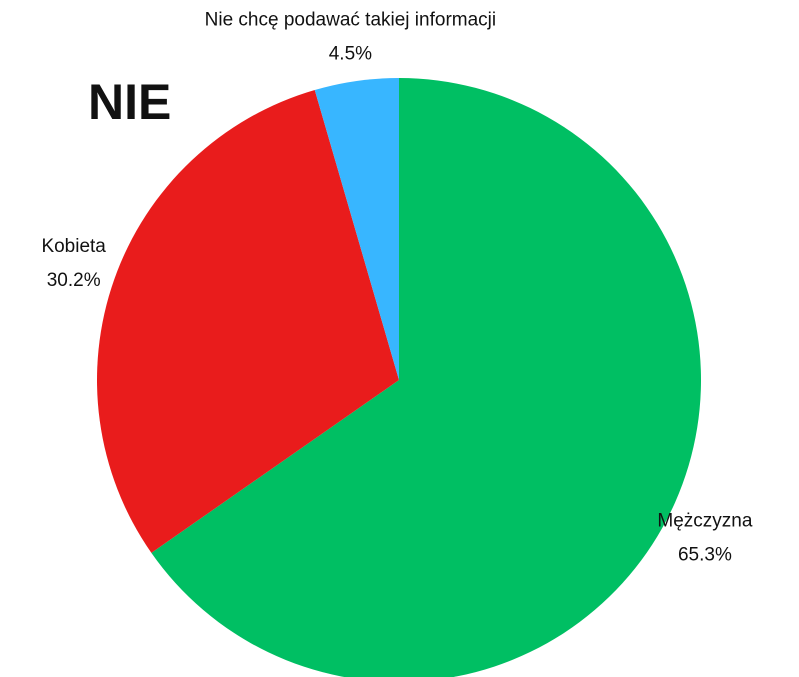  I want to click on pie-slice, so click(356, 229).